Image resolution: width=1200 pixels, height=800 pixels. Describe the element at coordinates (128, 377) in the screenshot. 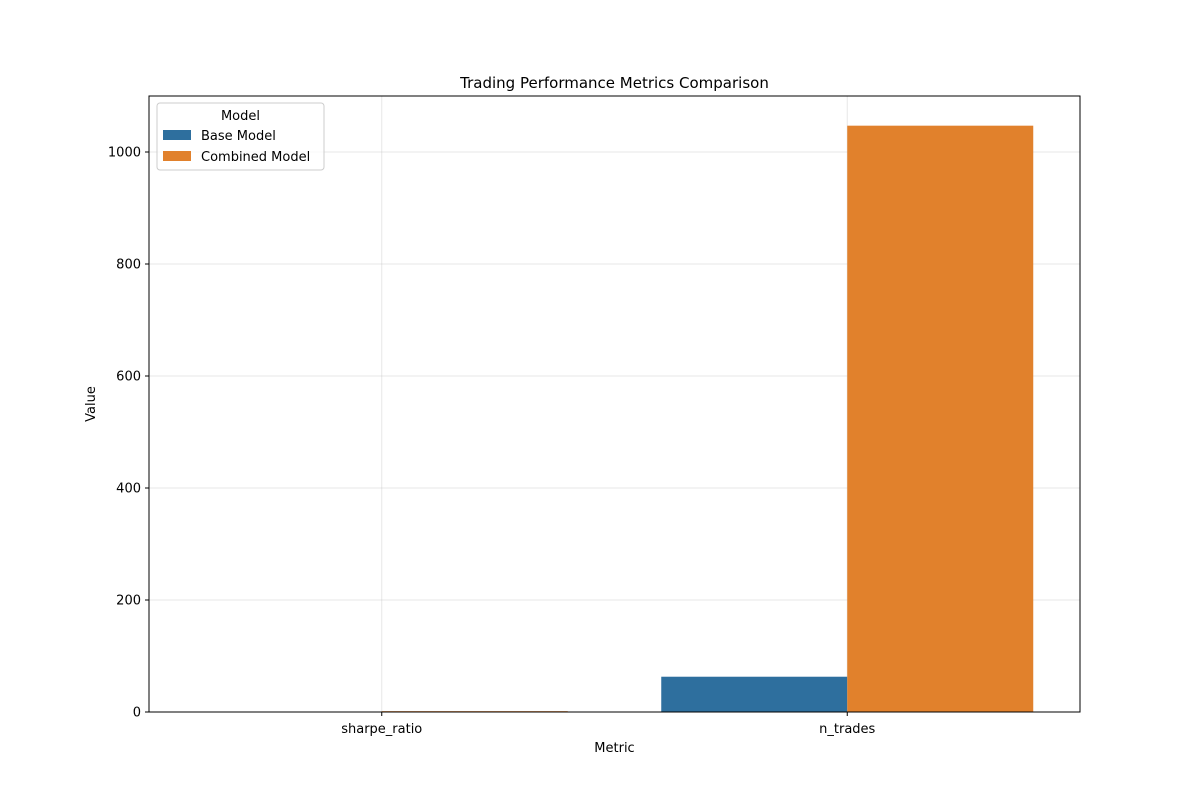

I see `y-tick-label: 600` at that location.